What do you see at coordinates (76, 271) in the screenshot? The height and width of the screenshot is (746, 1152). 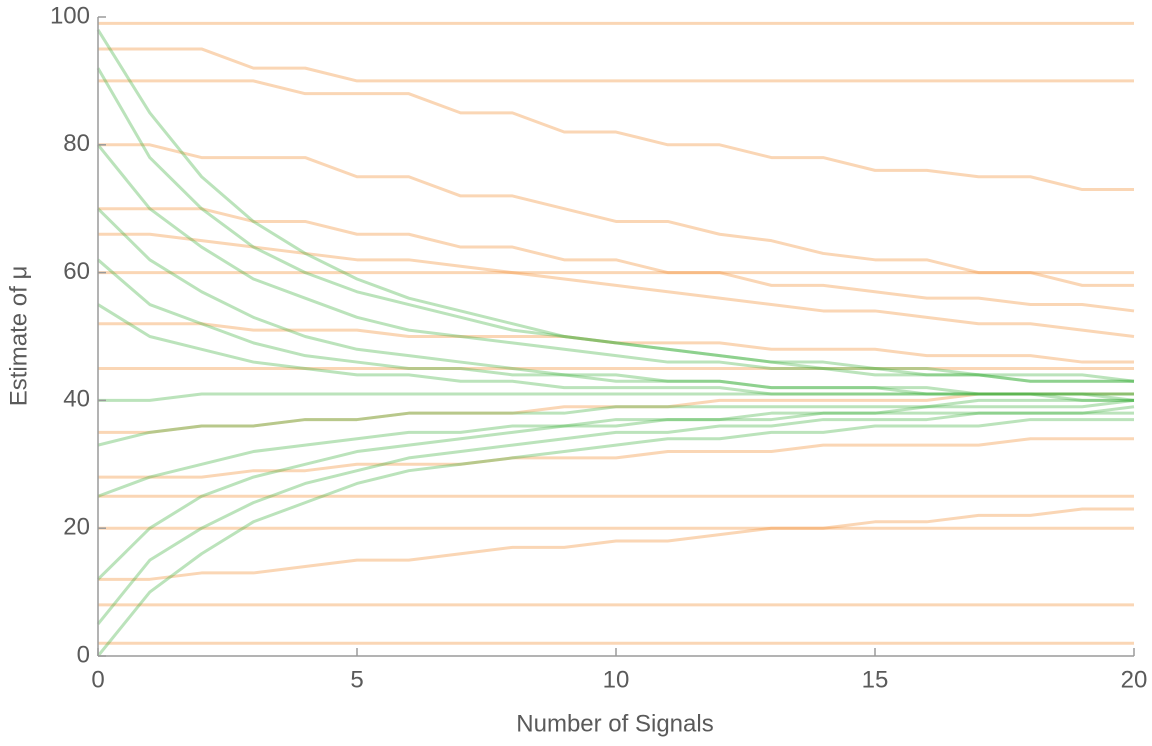 I see `y-tick-label: 60` at bounding box center [76, 271].